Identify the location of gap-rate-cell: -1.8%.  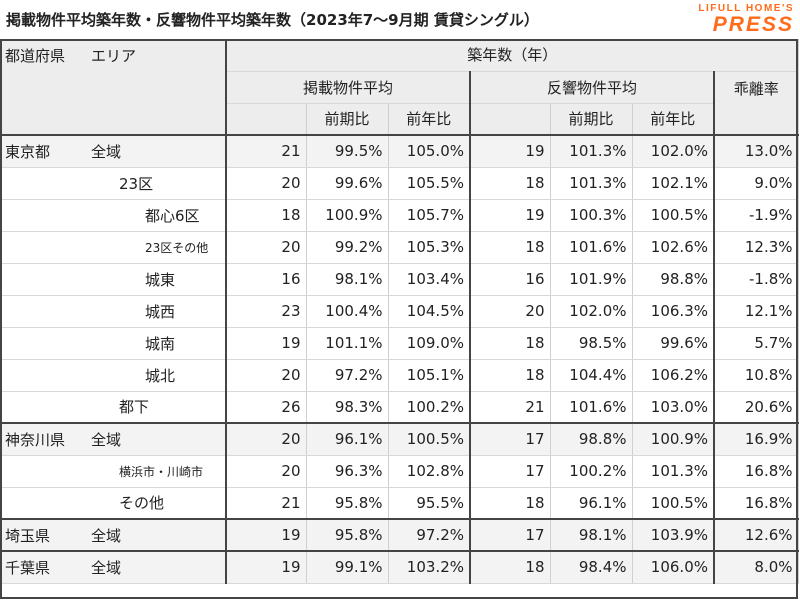
(756, 279).